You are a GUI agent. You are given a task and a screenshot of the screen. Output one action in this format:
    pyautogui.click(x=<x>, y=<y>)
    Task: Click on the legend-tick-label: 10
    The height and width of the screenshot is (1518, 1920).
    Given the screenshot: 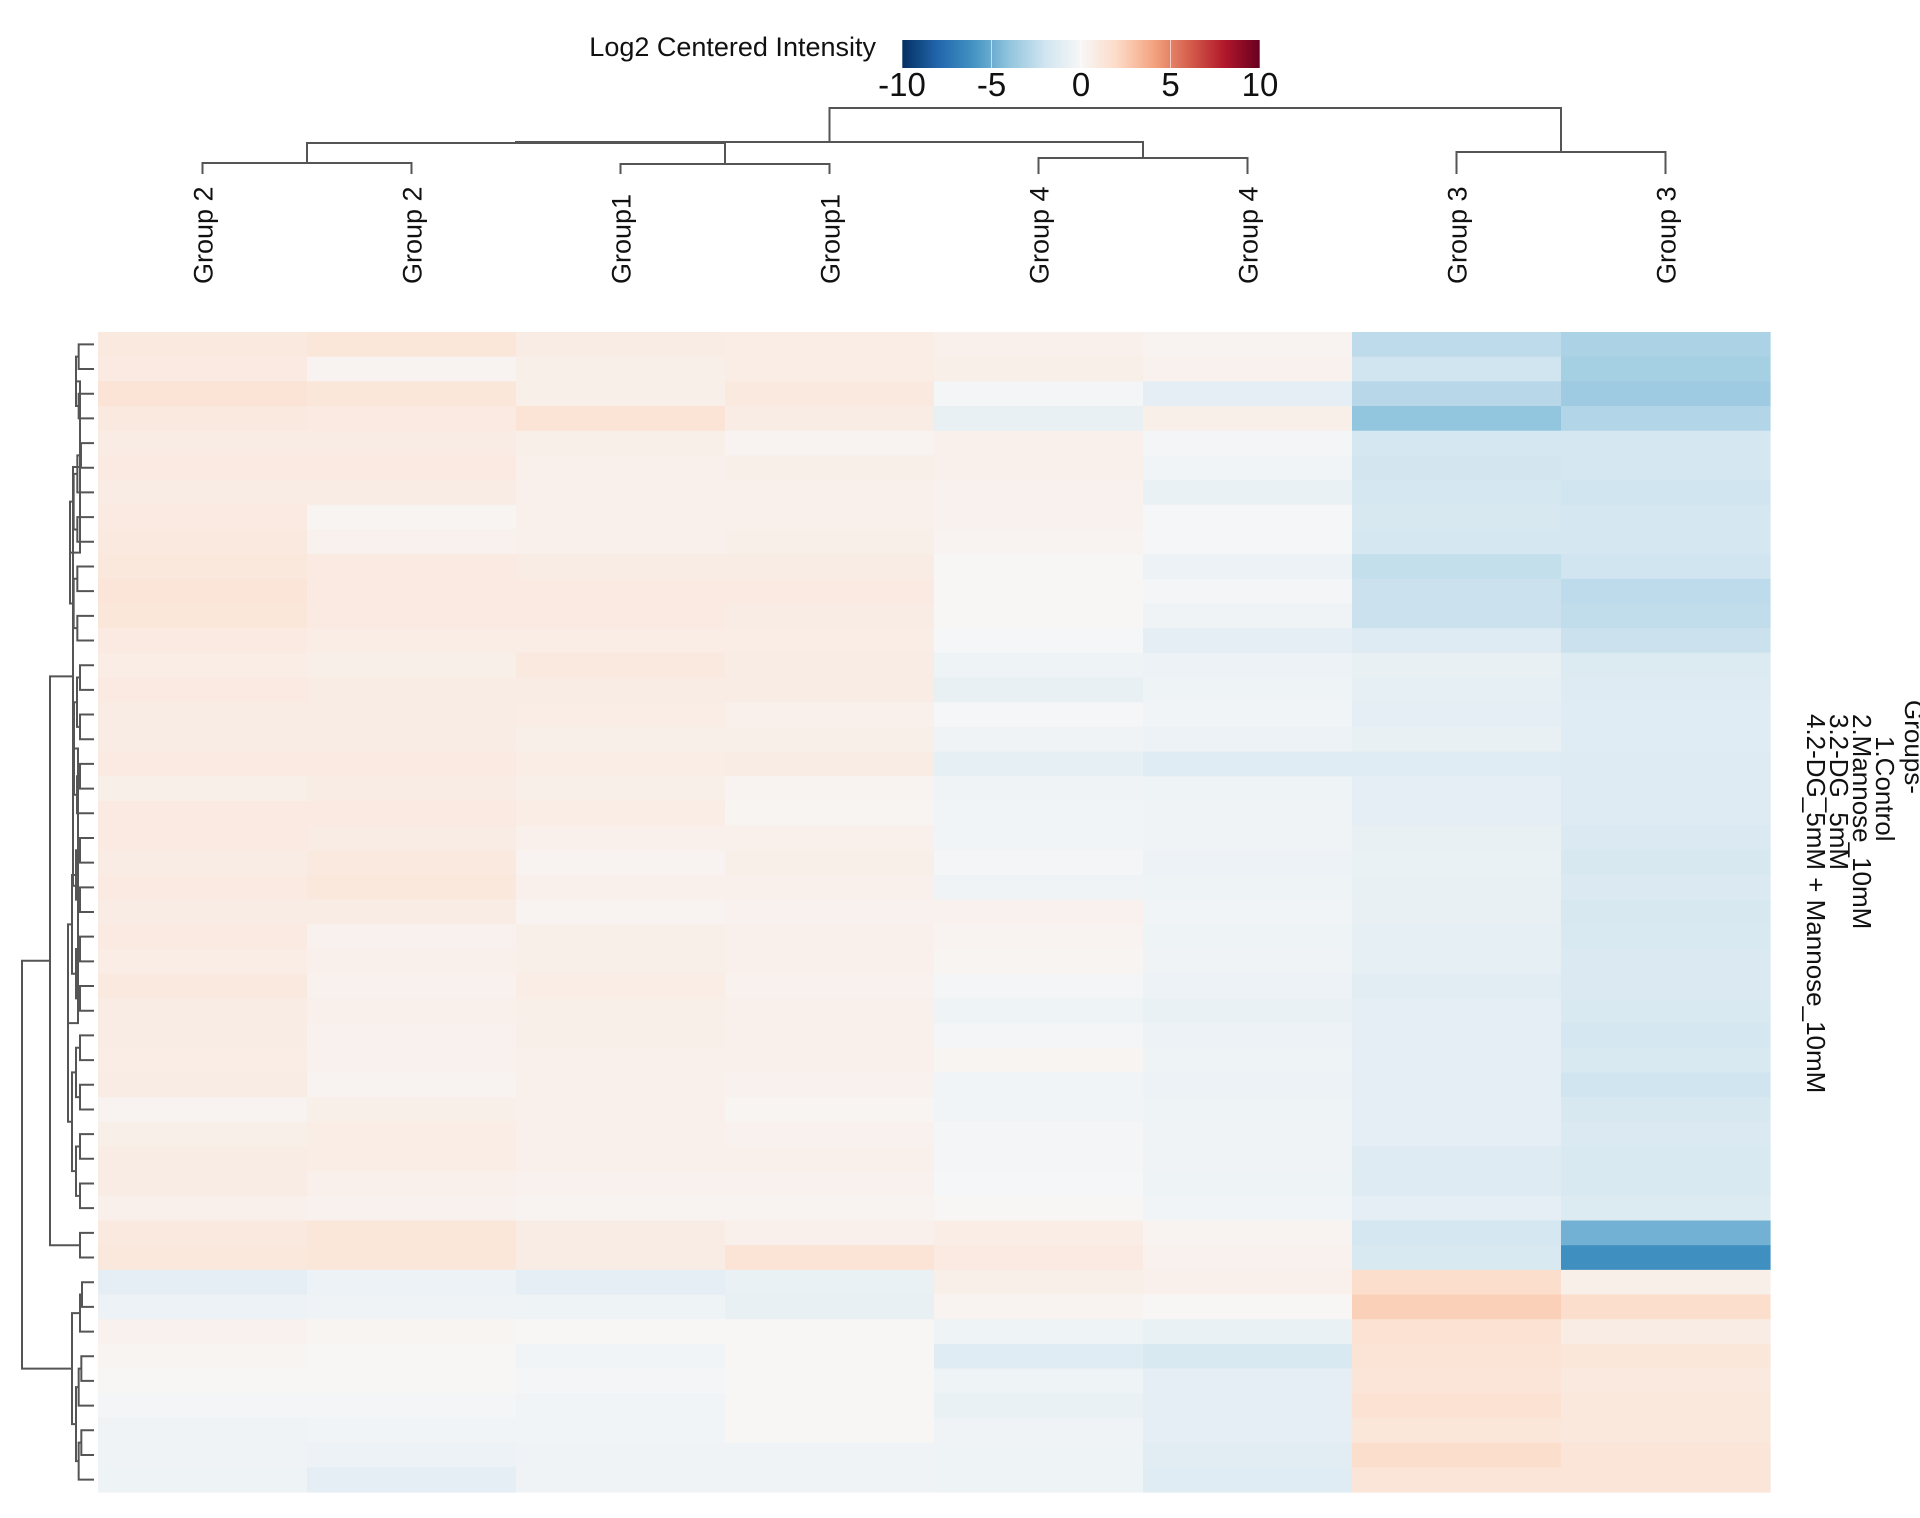 What is the action you would take?
    pyautogui.click(x=1260, y=84)
    